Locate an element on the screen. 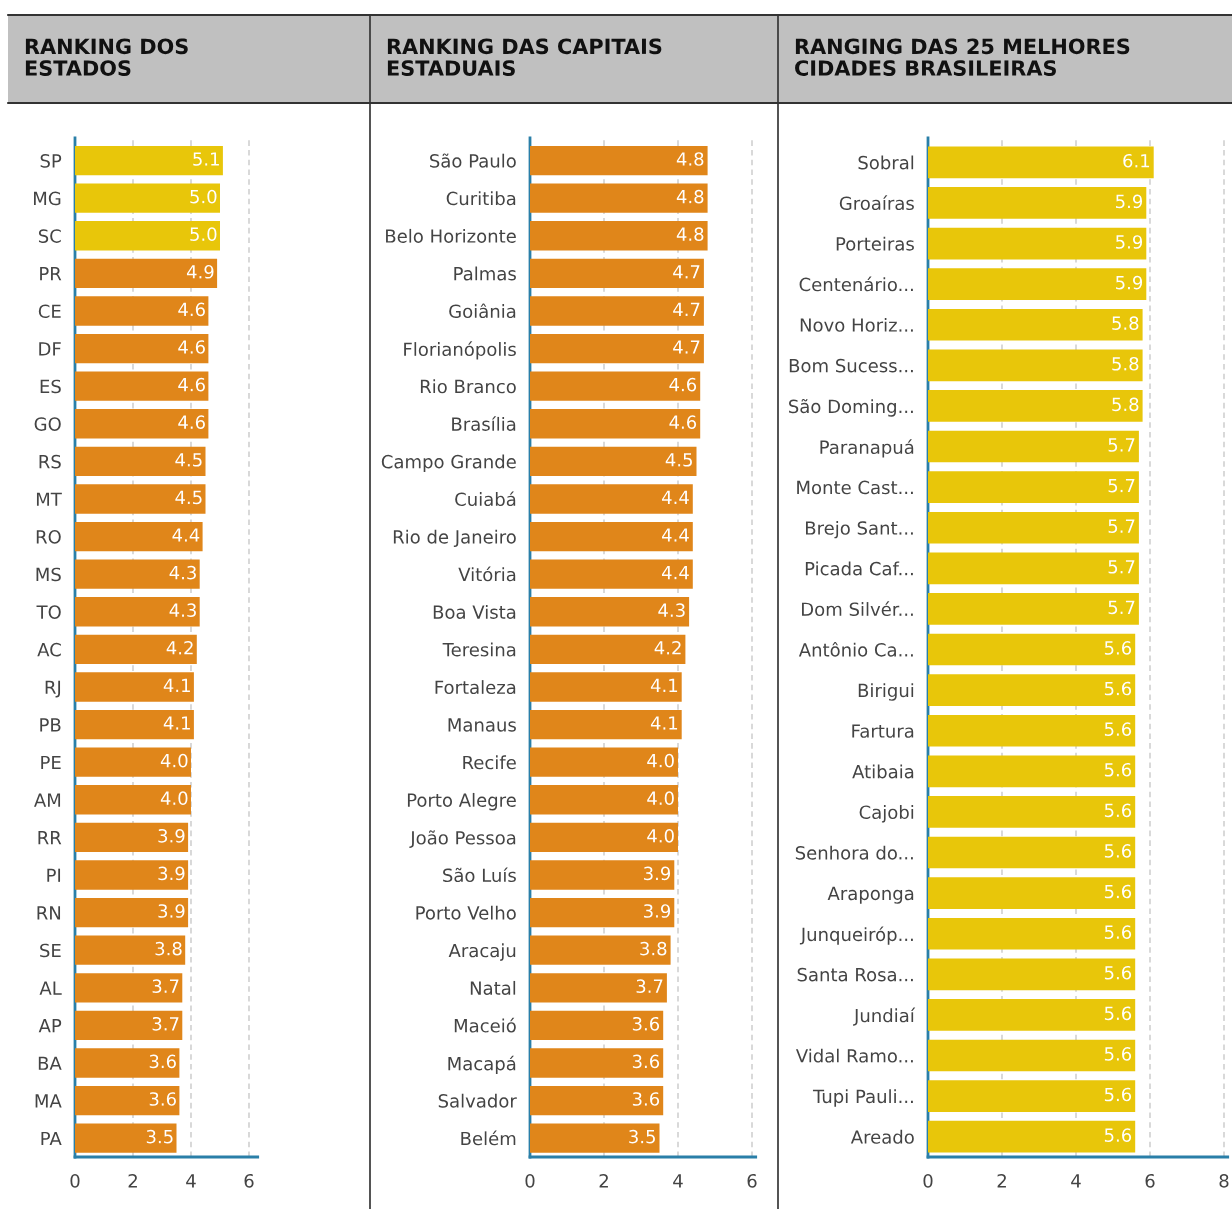 The image size is (1232, 1209). data-label: 3.5 is located at coordinates (159, 1136).